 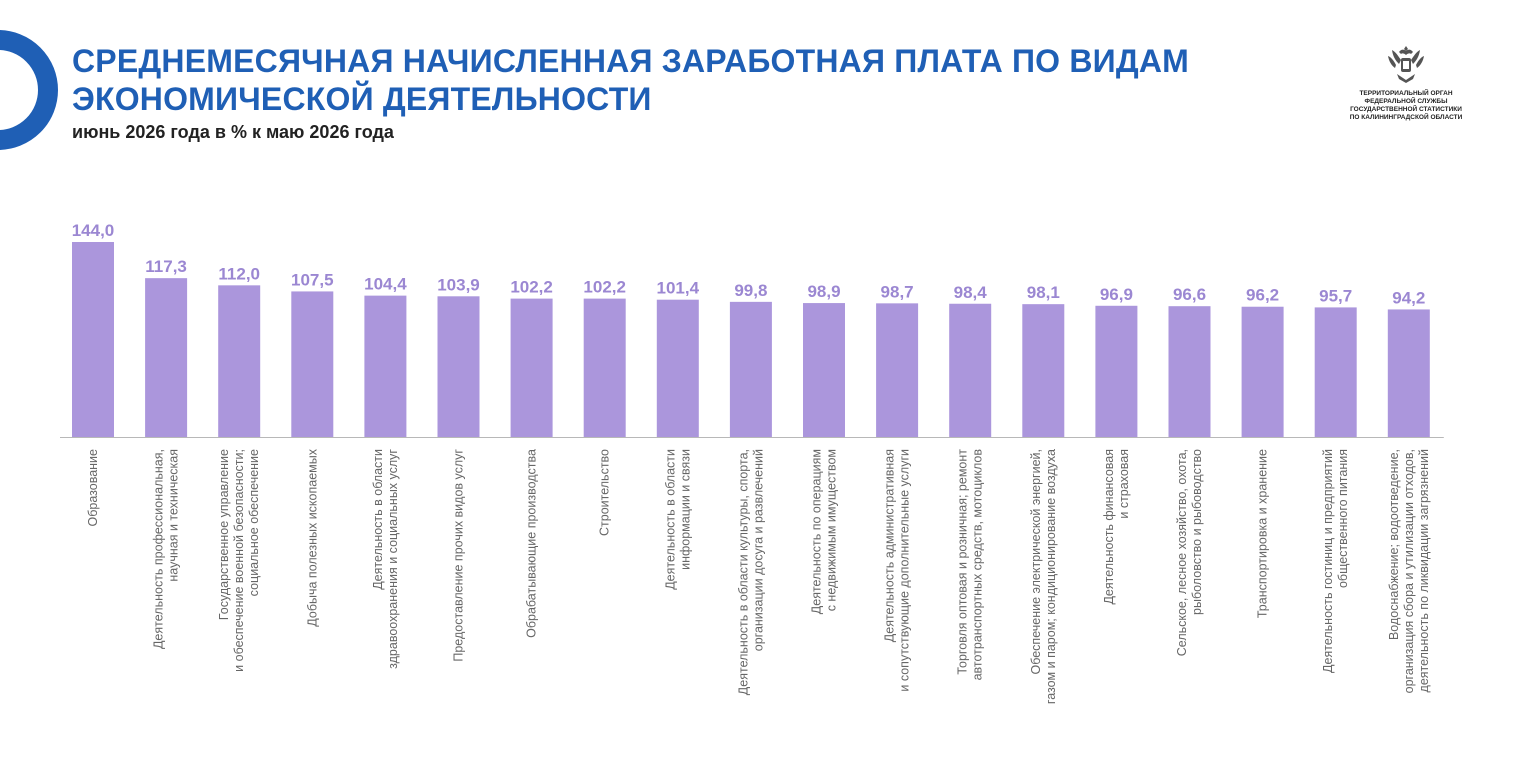 What do you see at coordinates (605, 492) in the screenshot?
I see `category-label: Строительство` at bounding box center [605, 492].